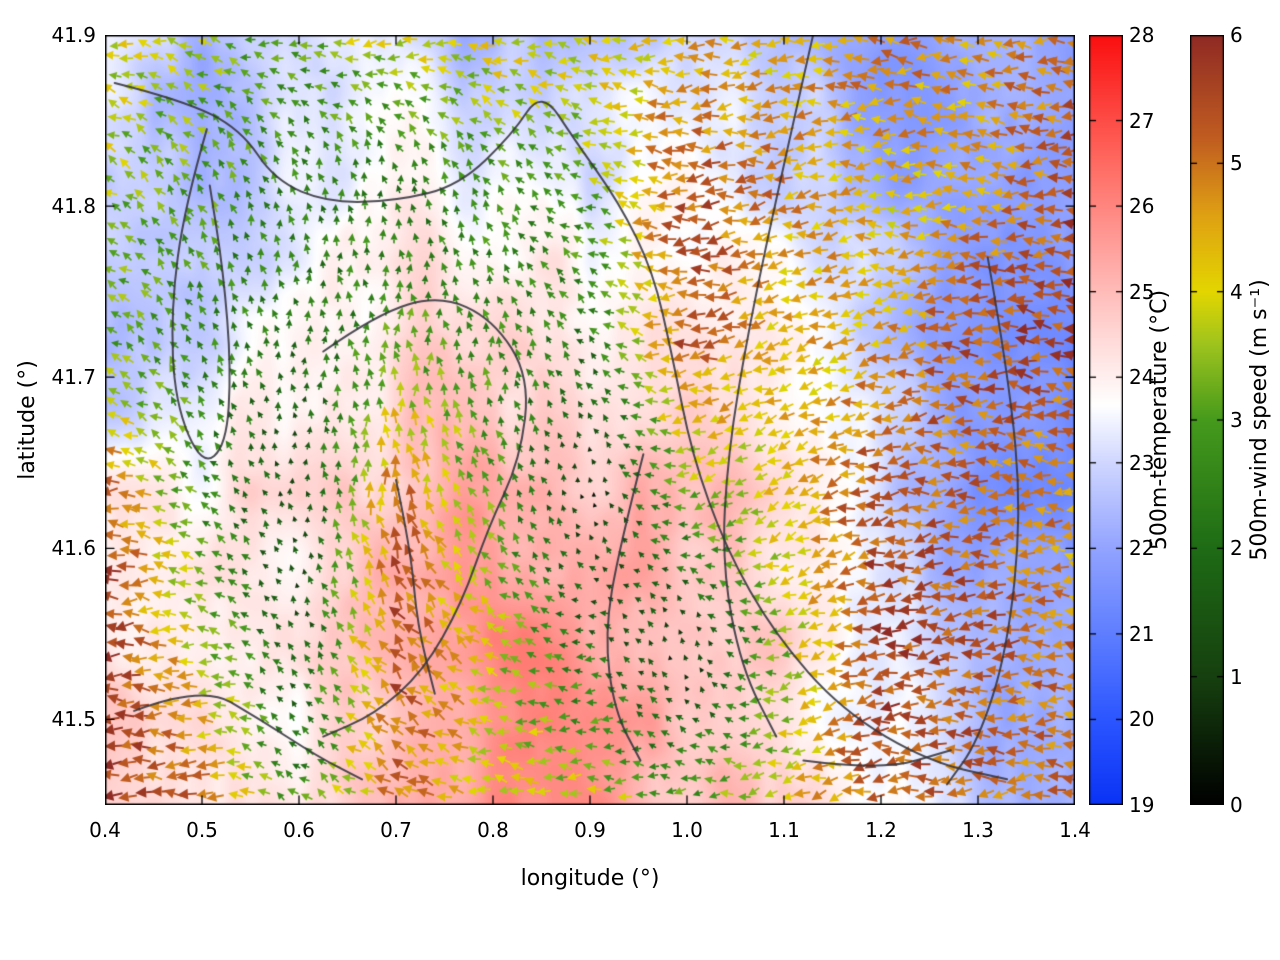  What do you see at coordinates (1236, 805) in the screenshot?
I see `wind-speed-tick-label: 0` at bounding box center [1236, 805].